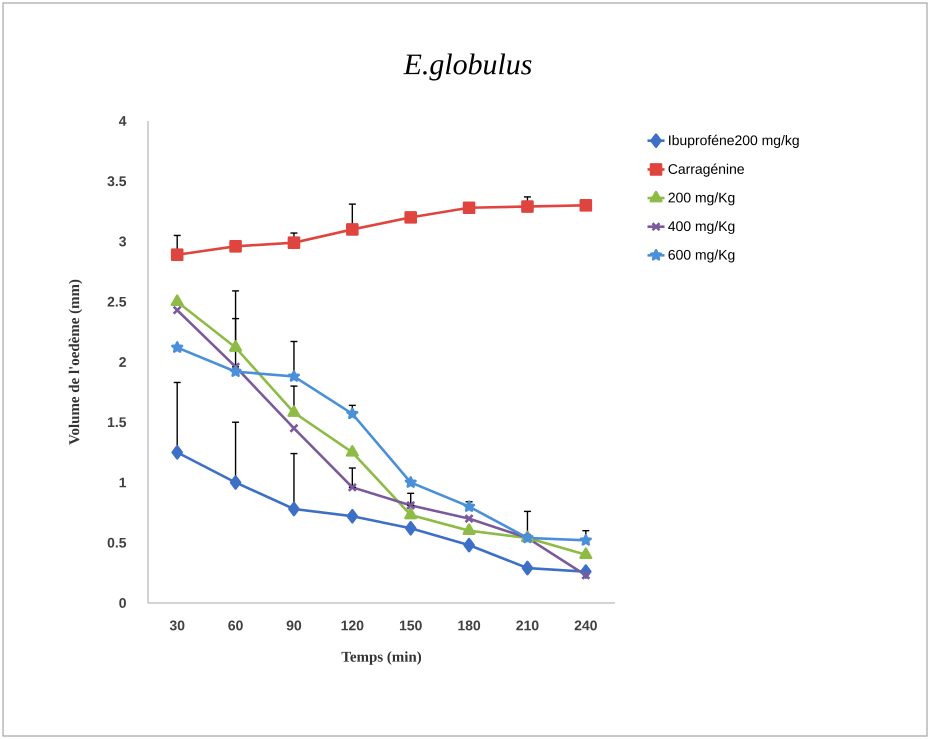 This screenshot has width=930, height=739. I want to click on x-tick-label: 90, so click(294, 625).